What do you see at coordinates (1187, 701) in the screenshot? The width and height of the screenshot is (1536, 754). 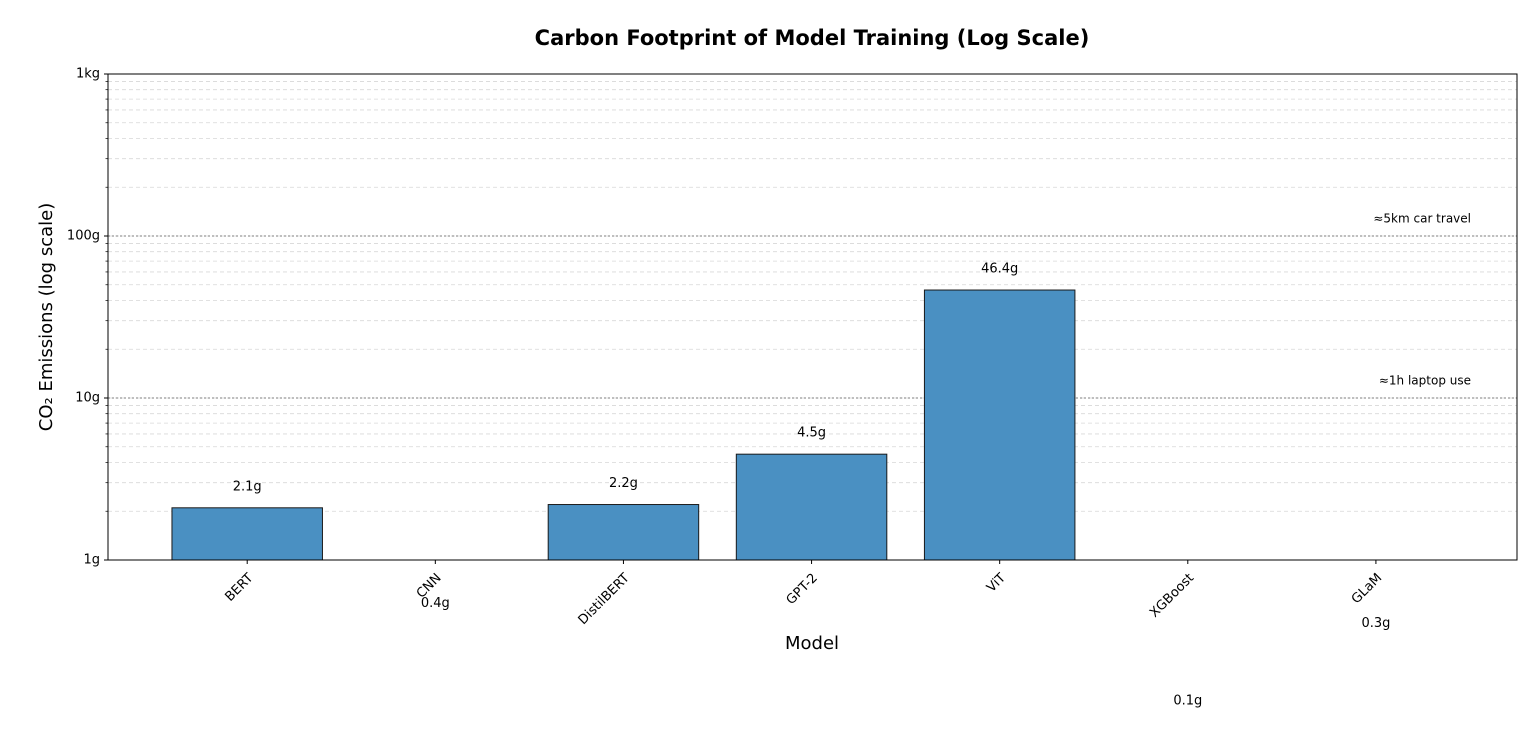 I see `value-label: 0.1g` at bounding box center [1187, 701].